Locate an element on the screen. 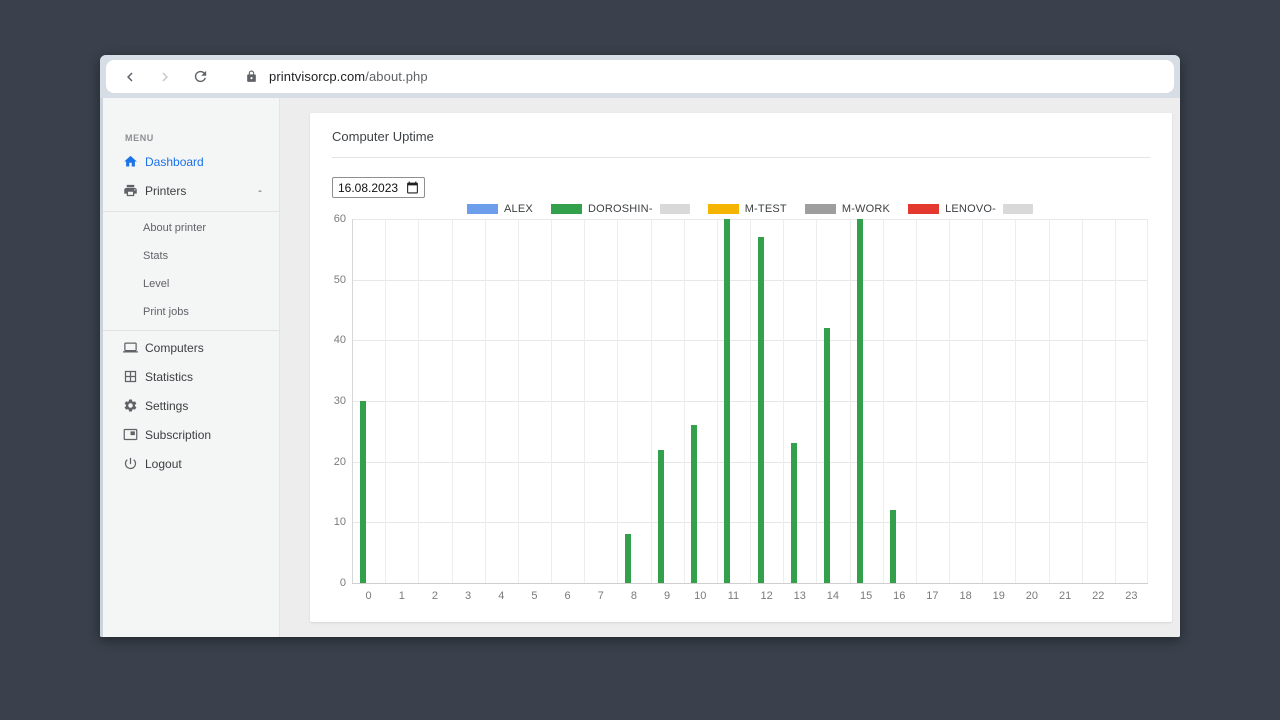  legend-label: M-WORK is located at coordinates (866, 208).